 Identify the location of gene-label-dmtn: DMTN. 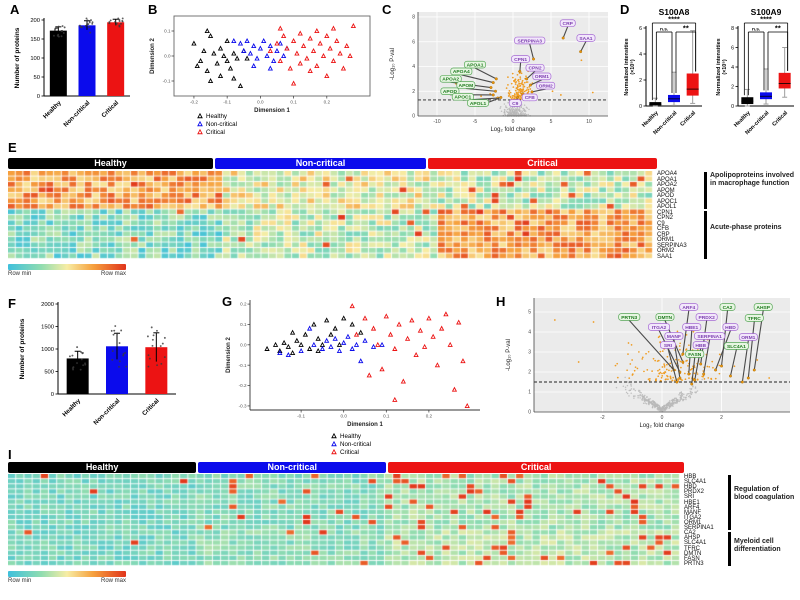
(665, 317).